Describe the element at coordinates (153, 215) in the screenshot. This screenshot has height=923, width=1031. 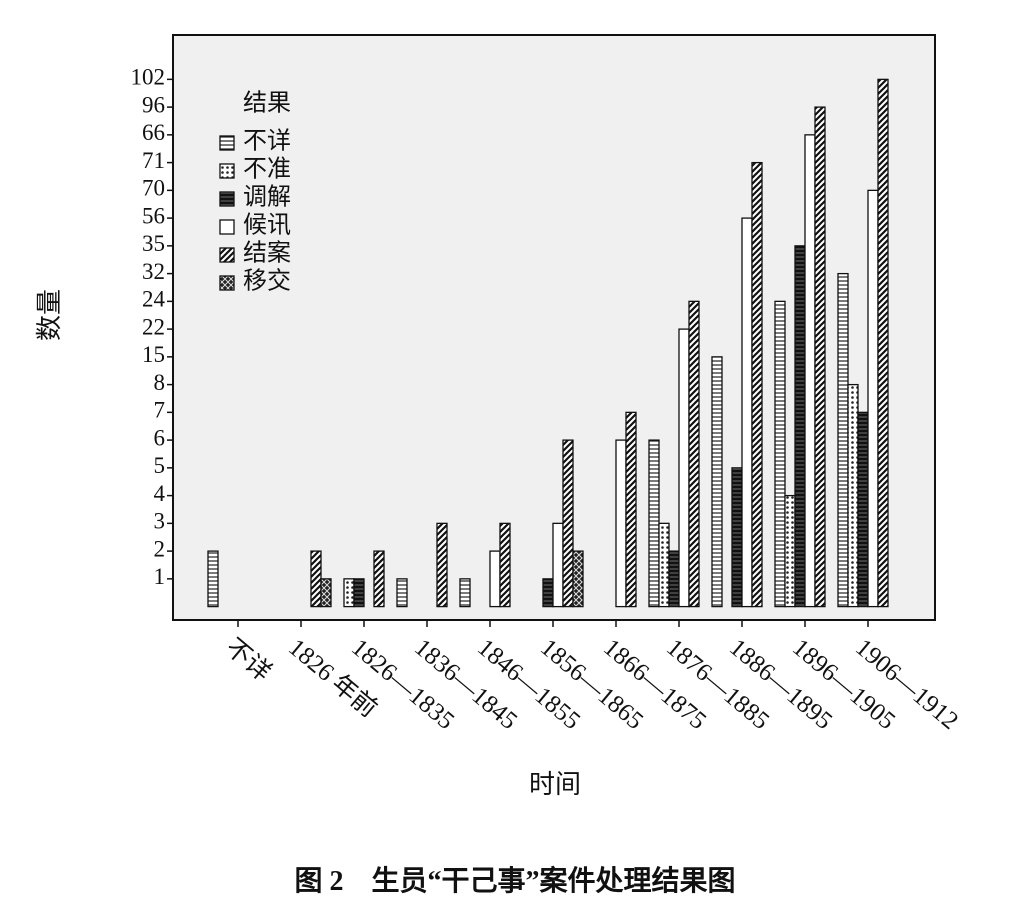
I see `y-tick-label: 56` at that location.